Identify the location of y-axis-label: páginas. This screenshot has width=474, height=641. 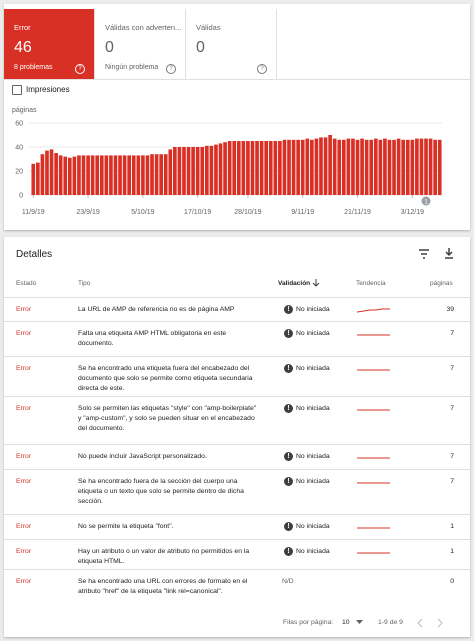
(24, 110).